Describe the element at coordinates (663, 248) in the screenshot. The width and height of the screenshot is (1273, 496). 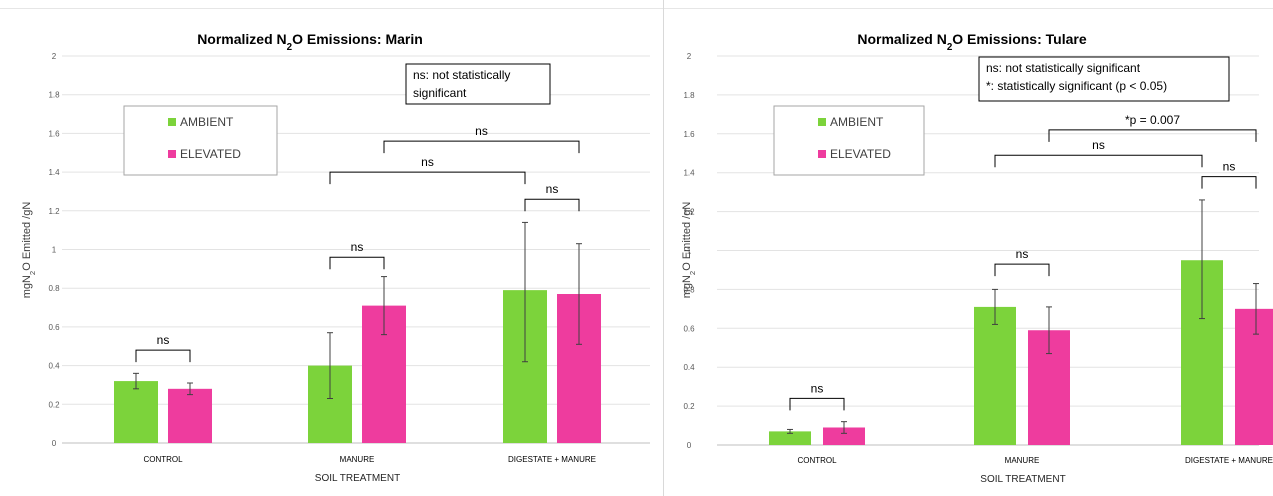
I see `panel-divider` at that location.